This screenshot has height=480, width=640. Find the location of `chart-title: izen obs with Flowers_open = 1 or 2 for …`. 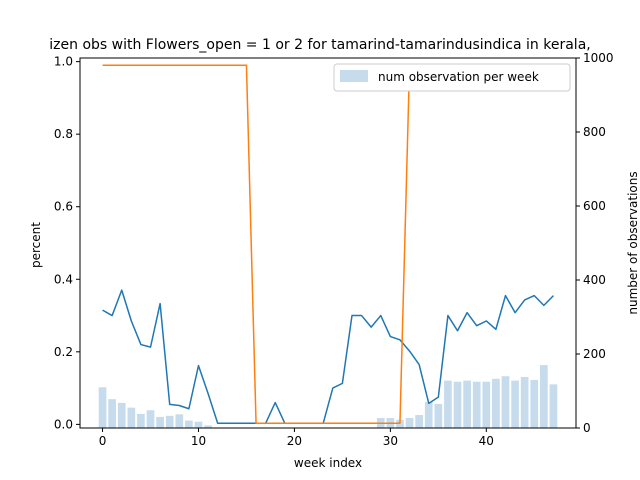

chart-title: izen obs with Flowers_open = 1 or 2 for … is located at coordinates (319, 45).